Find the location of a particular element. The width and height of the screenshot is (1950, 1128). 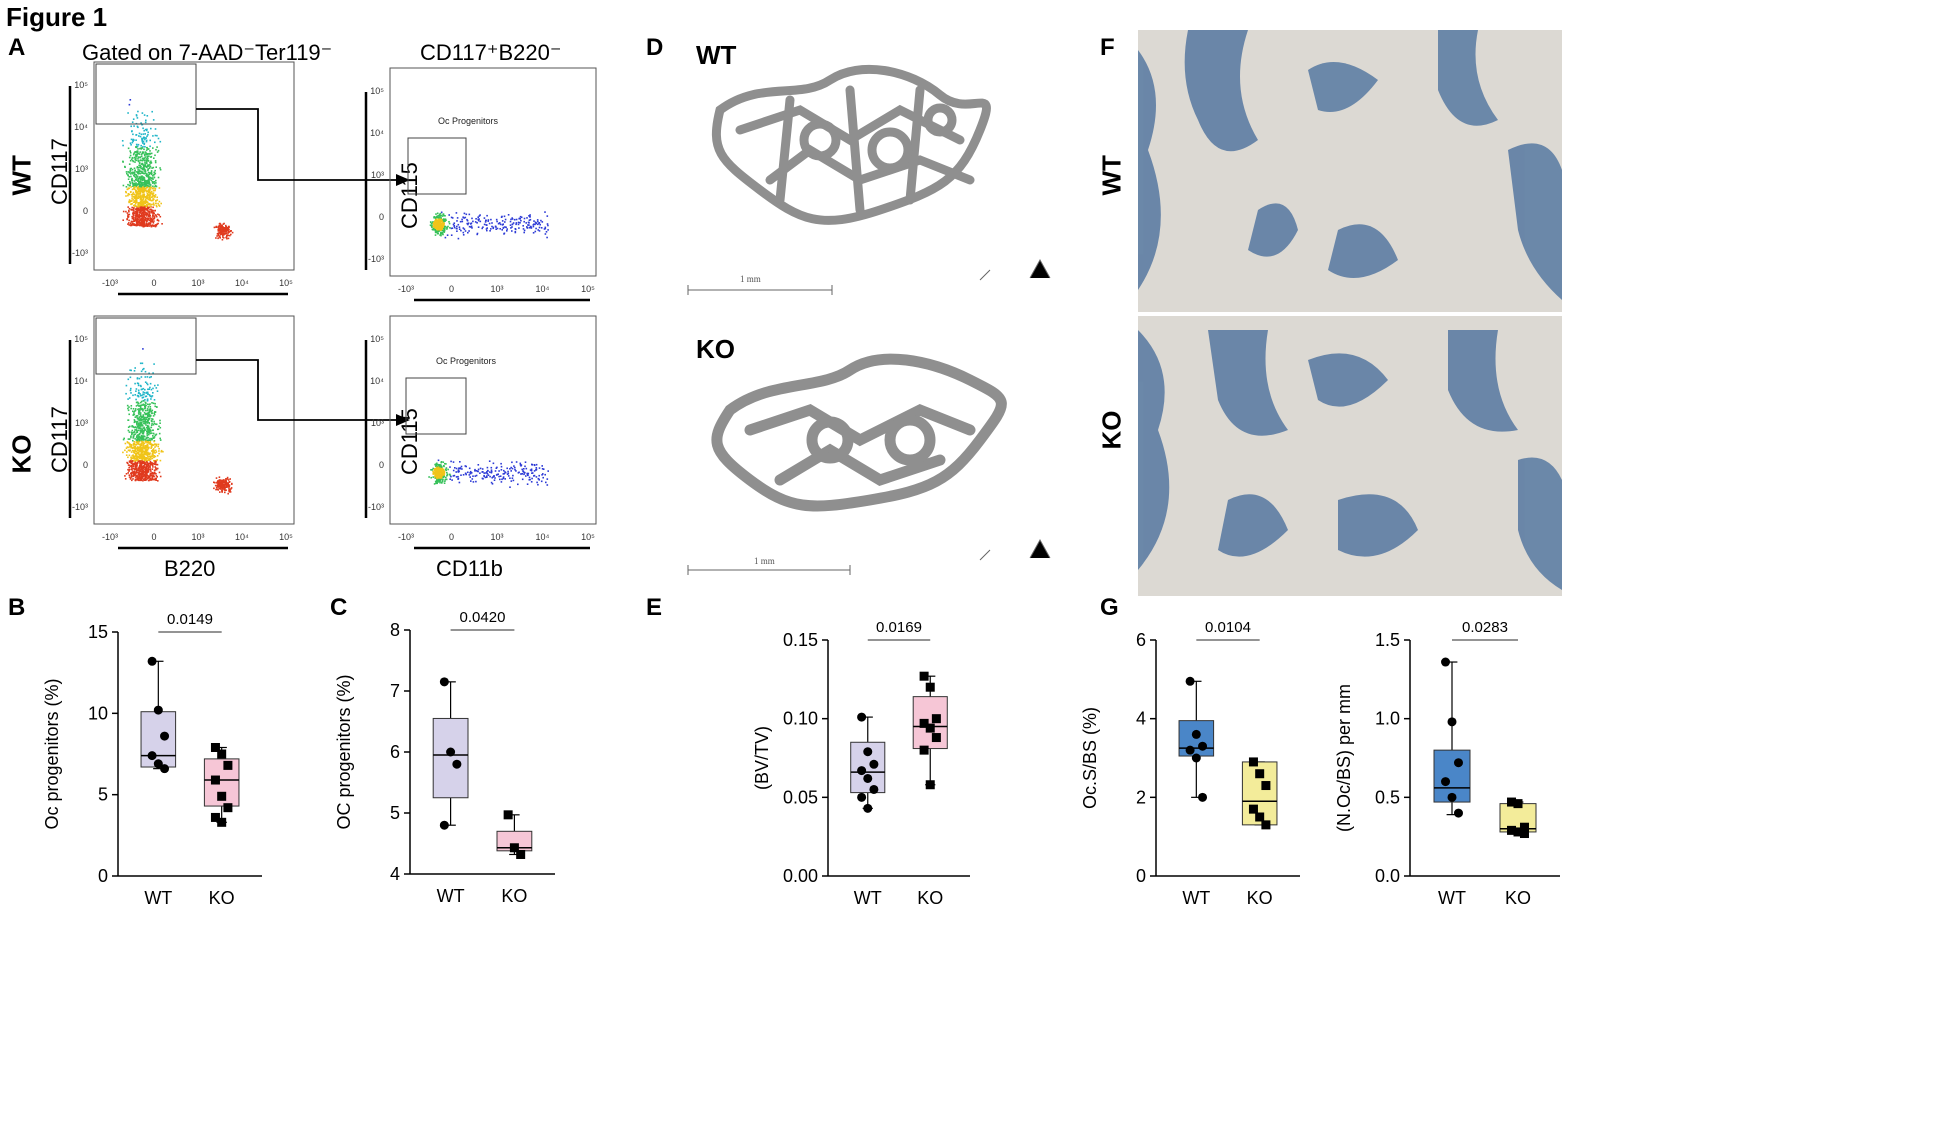

flow-events is located at coordinates (488, 473).